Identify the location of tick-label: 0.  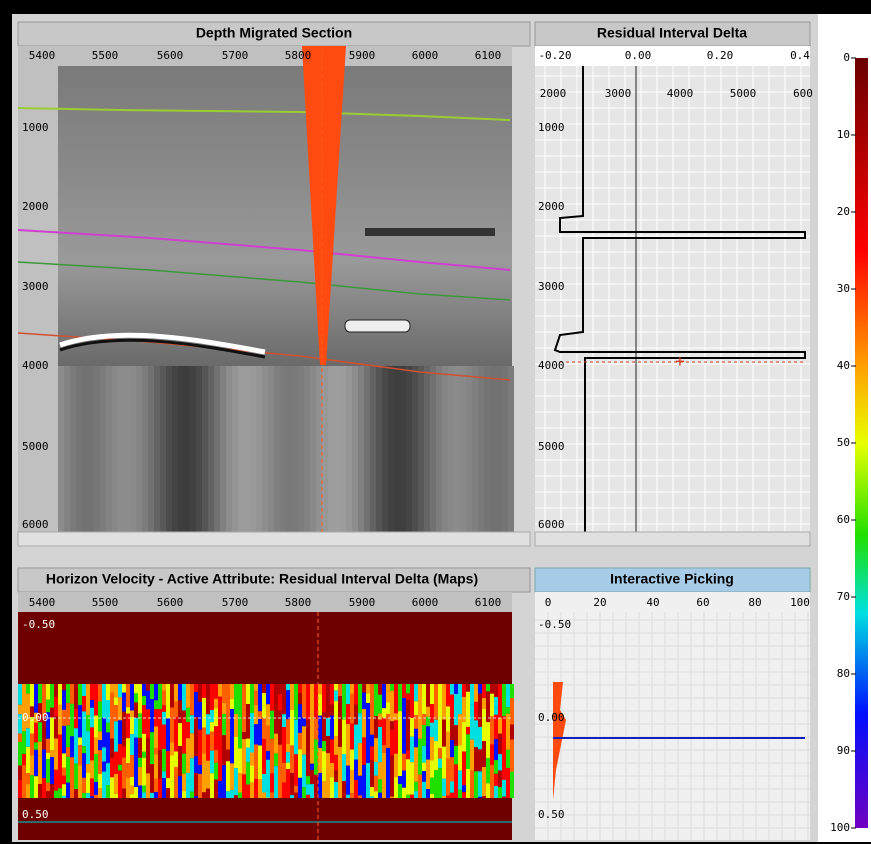
(846, 57).